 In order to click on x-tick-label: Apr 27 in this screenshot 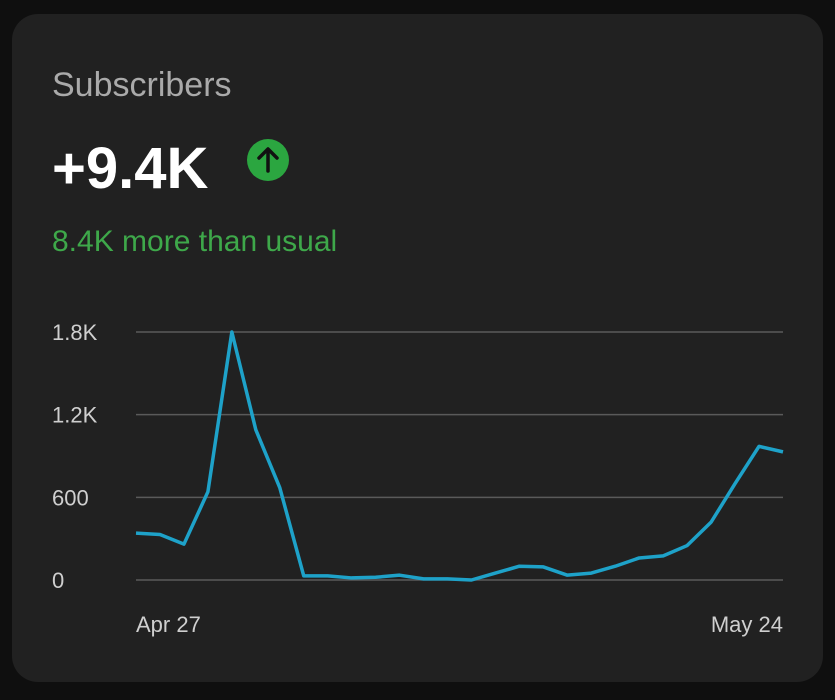, I will do `click(168, 624)`.